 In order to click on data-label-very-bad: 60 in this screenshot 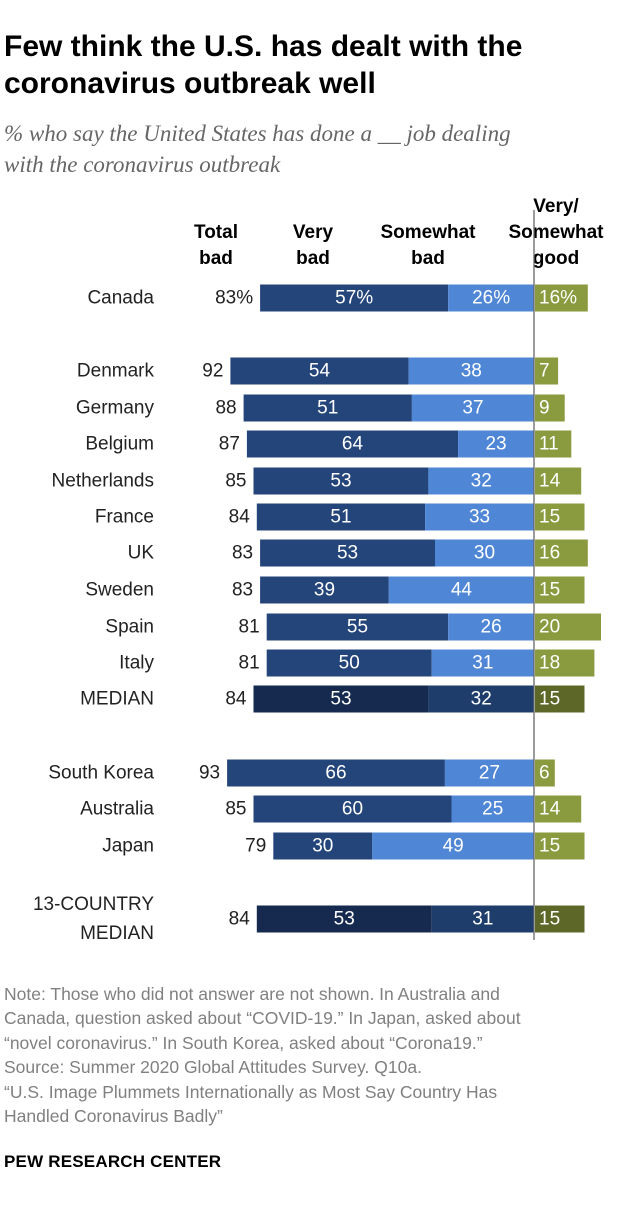, I will do `click(352, 809)`.